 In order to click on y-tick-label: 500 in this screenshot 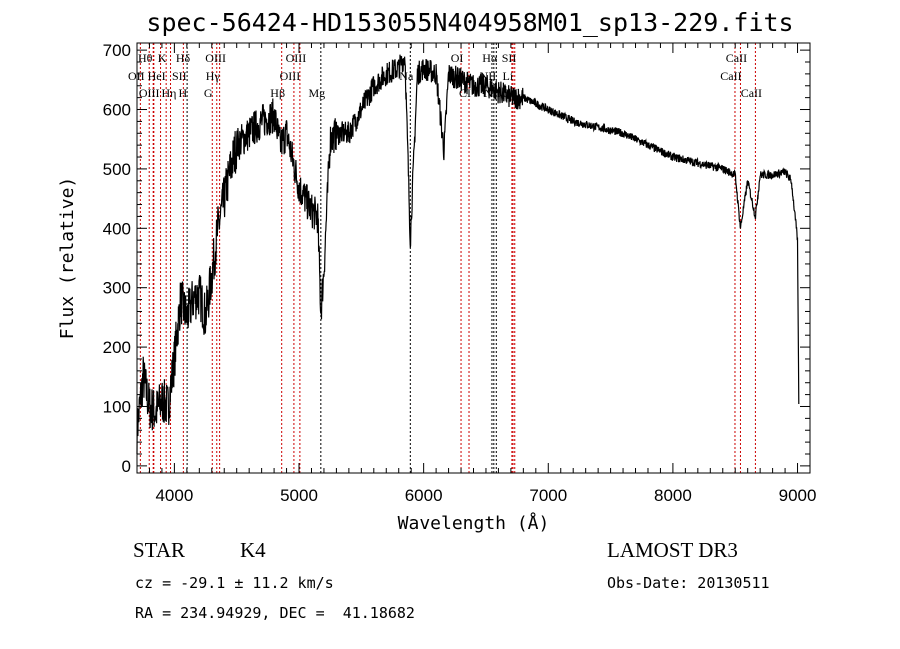, I will do `click(117, 169)`.